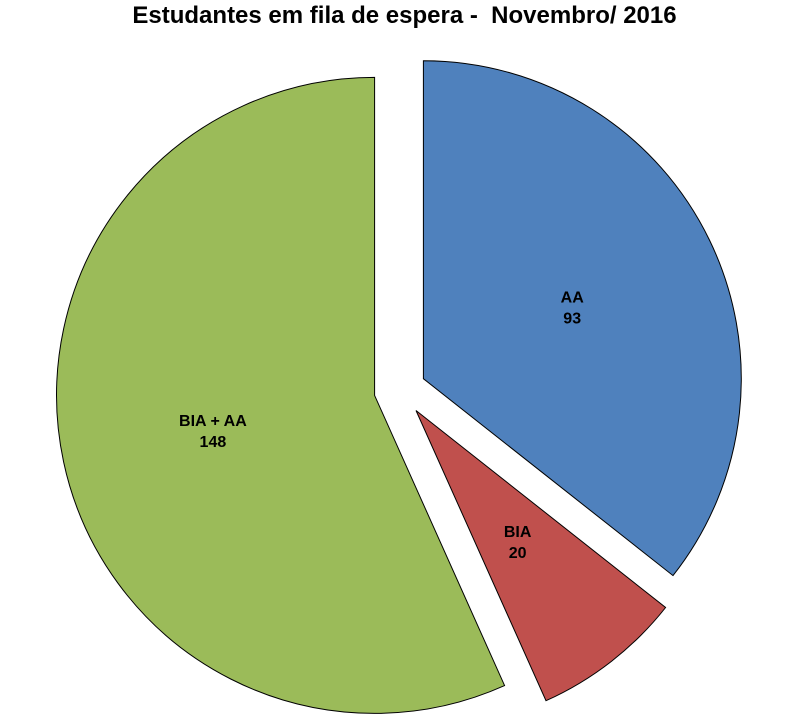  What do you see at coordinates (518, 543) in the screenshot?
I see `slice-label-bia: BIA 20` at bounding box center [518, 543].